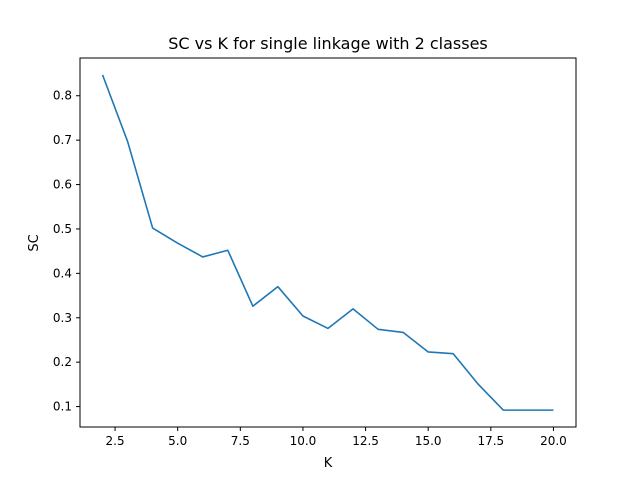 The width and height of the screenshot is (640, 484). Describe the element at coordinates (240, 441) in the screenshot. I see `x-tick-label: 7.5` at that location.